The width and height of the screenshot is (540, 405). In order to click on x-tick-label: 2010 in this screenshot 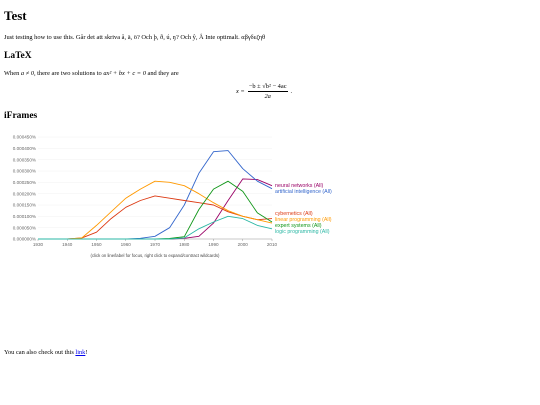, I will do `click(272, 244)`.